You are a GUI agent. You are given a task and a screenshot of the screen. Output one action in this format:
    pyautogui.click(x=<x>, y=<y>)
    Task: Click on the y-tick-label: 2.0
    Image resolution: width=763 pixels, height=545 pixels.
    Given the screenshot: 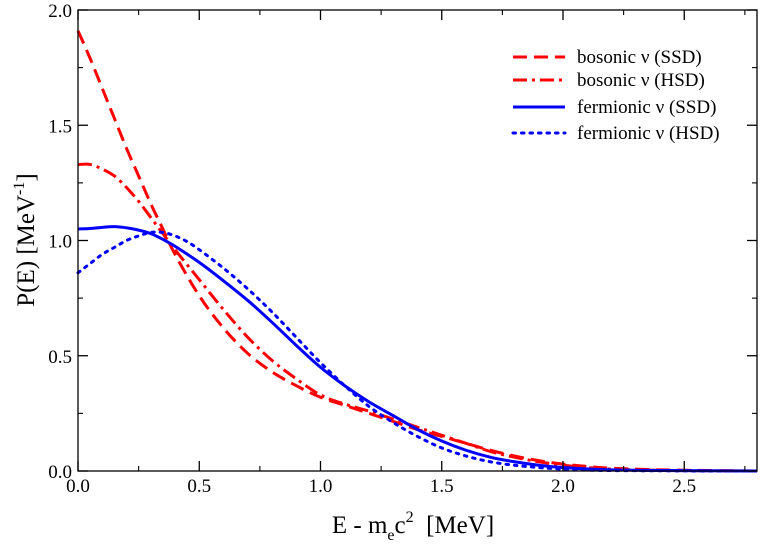 What is the action you would take?
    pyautogui.click(x=60, y=11)
    